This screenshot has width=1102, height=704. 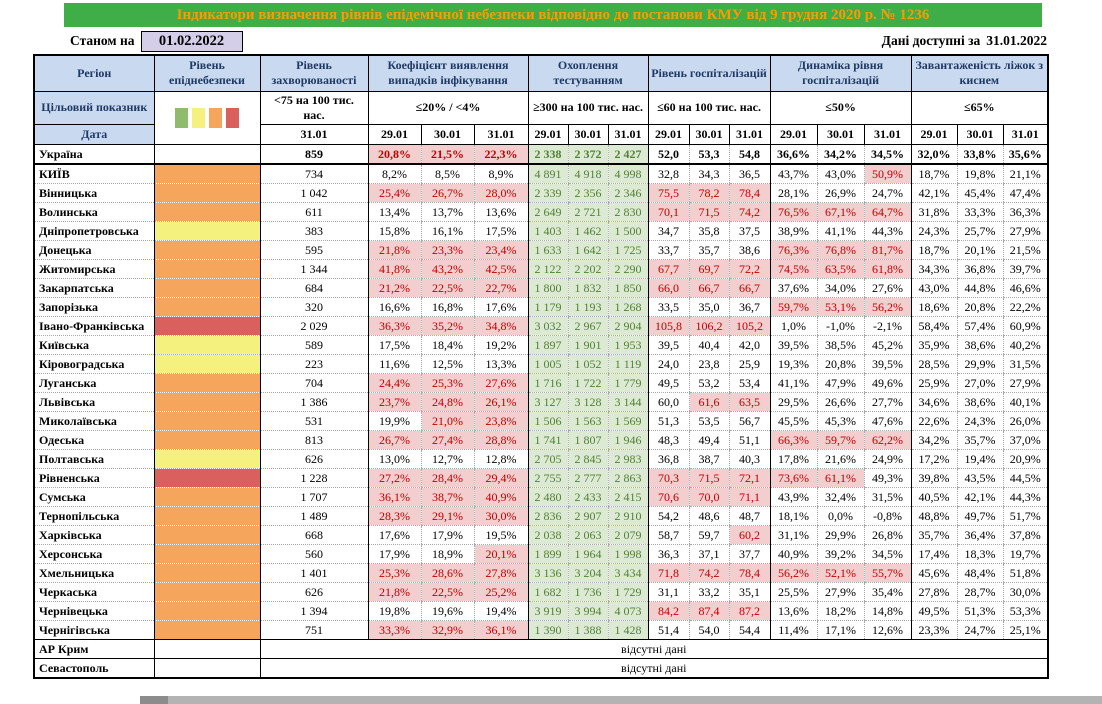 What do you see at coordinates (501, 421) in the screenshot?
I see `detection-cell: 23,8%` at bounding box center [501, 421].